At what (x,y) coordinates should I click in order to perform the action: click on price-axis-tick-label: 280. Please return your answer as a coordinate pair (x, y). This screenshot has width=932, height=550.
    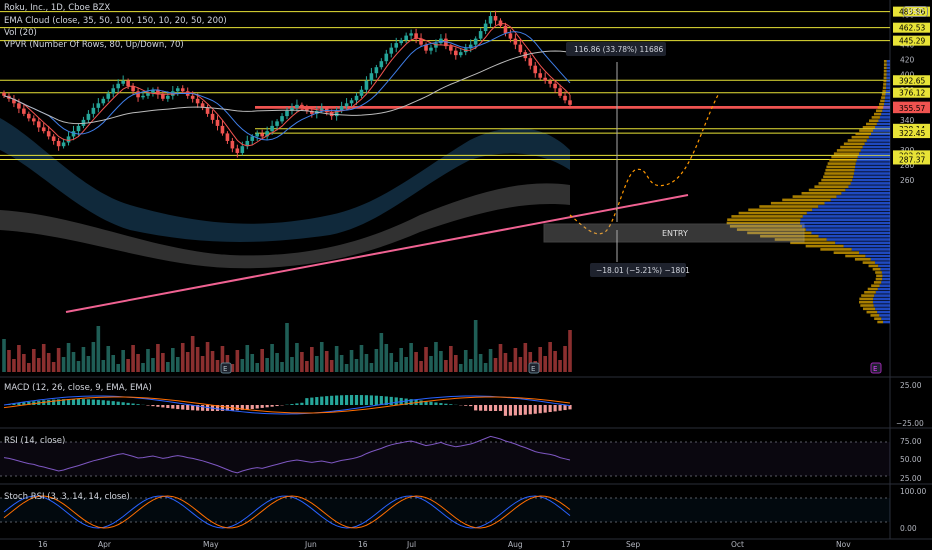
    Looking at the image, I should click on (907, 165).